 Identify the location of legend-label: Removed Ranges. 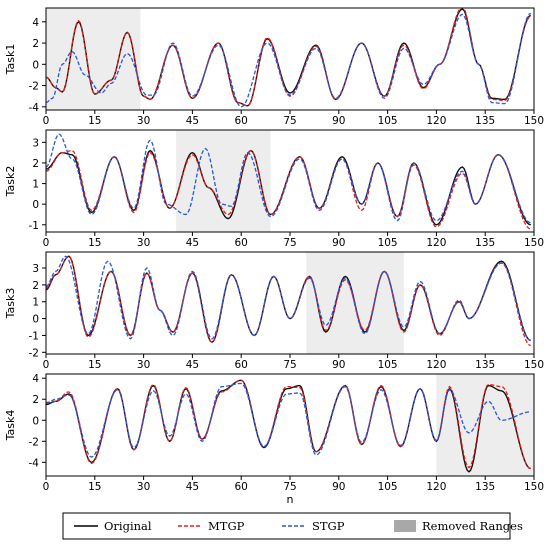
(472, 526).